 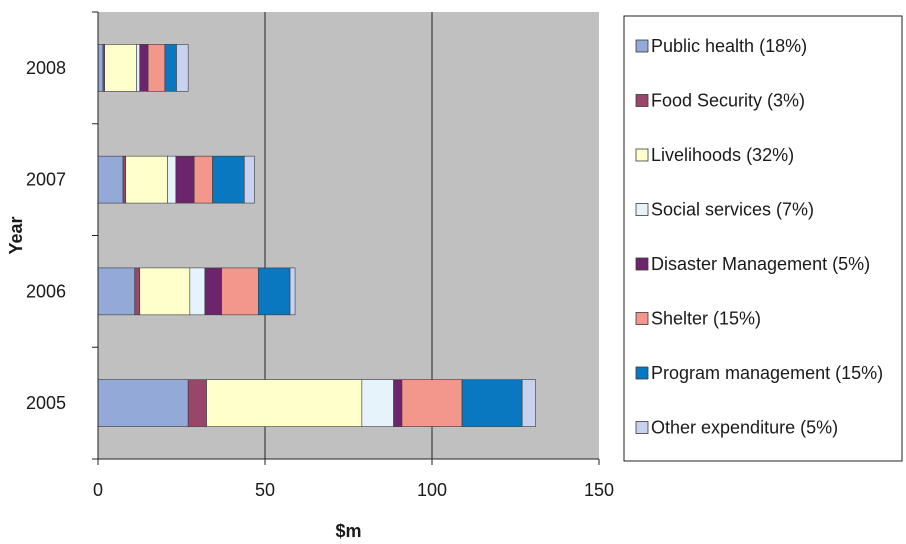 What do you see at coordinates (729, 46) in the screenshot?
I see `legend-label: Public health (18%)` at bounding box center [729, 46].